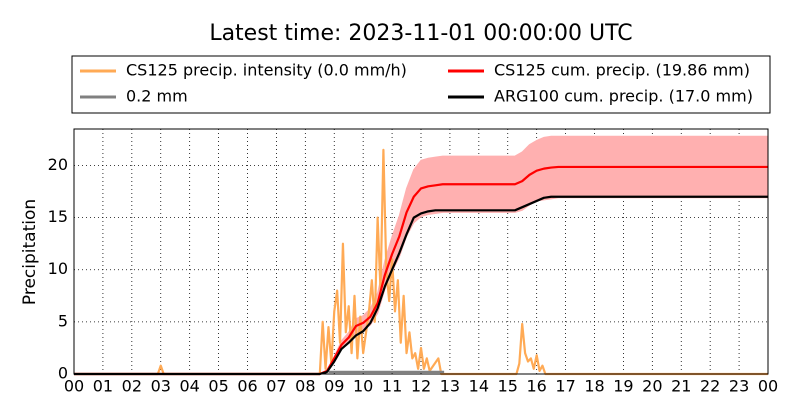  I want to click on x-tick-label: 23, so click(739, 386).